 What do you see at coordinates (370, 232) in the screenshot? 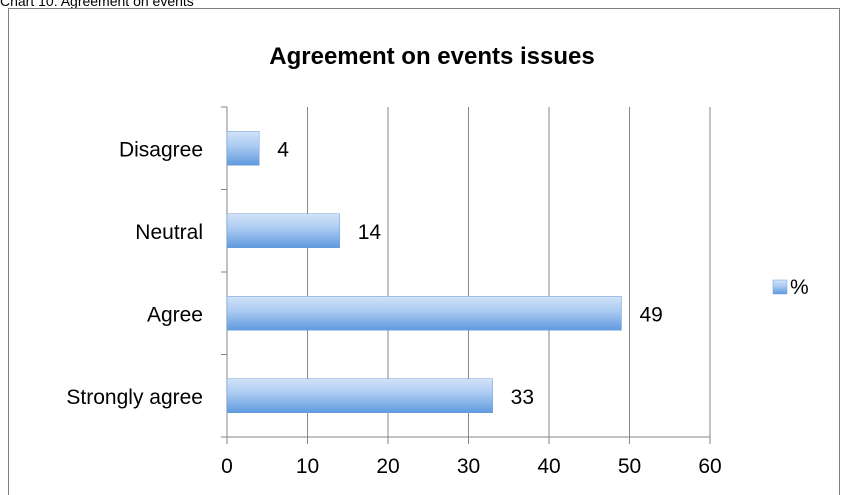
I see `data-label: 14` at bounding box center [370, 232].